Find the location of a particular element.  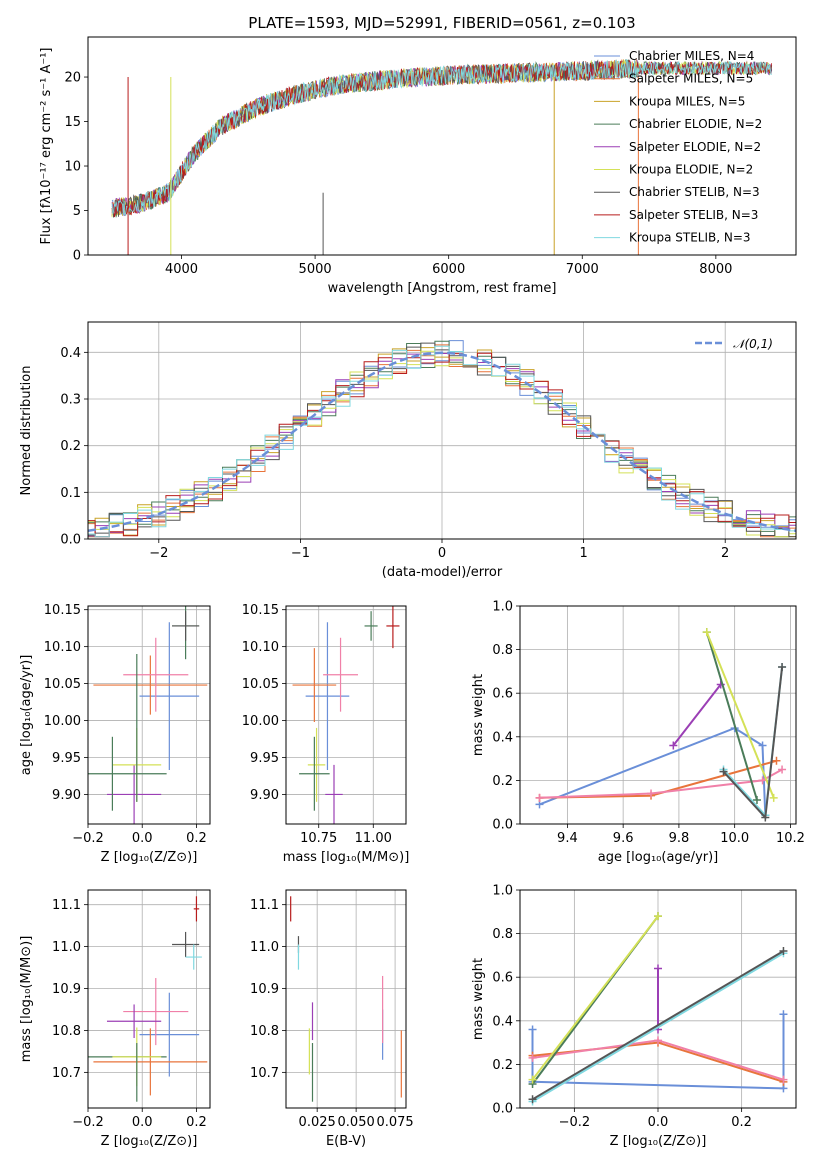

age-vs-mass-ytick-label: 10.10 is located at coordinates (260, 647).